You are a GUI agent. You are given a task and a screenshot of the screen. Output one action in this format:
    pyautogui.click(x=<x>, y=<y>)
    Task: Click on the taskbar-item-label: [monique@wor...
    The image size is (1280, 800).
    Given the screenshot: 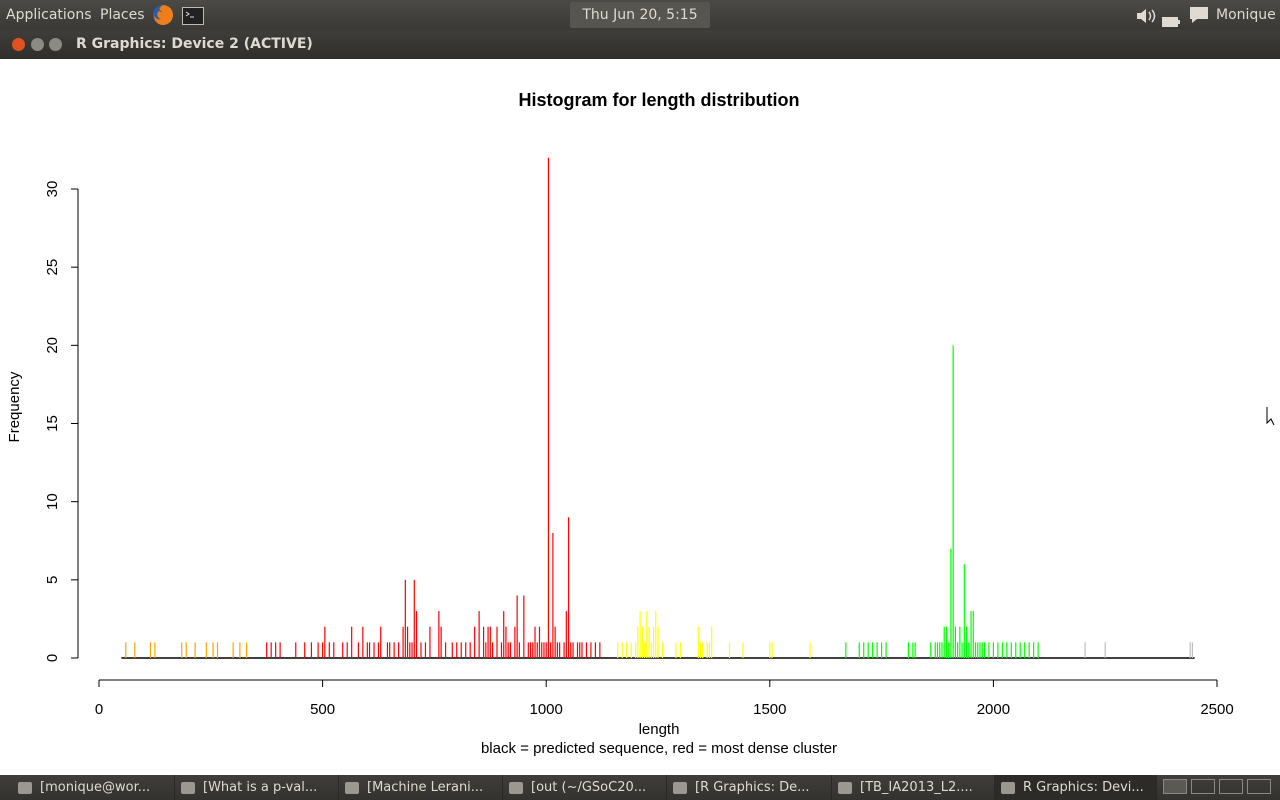 What is the action you would take?
    pyautogui.click(x=95, y=787)
    